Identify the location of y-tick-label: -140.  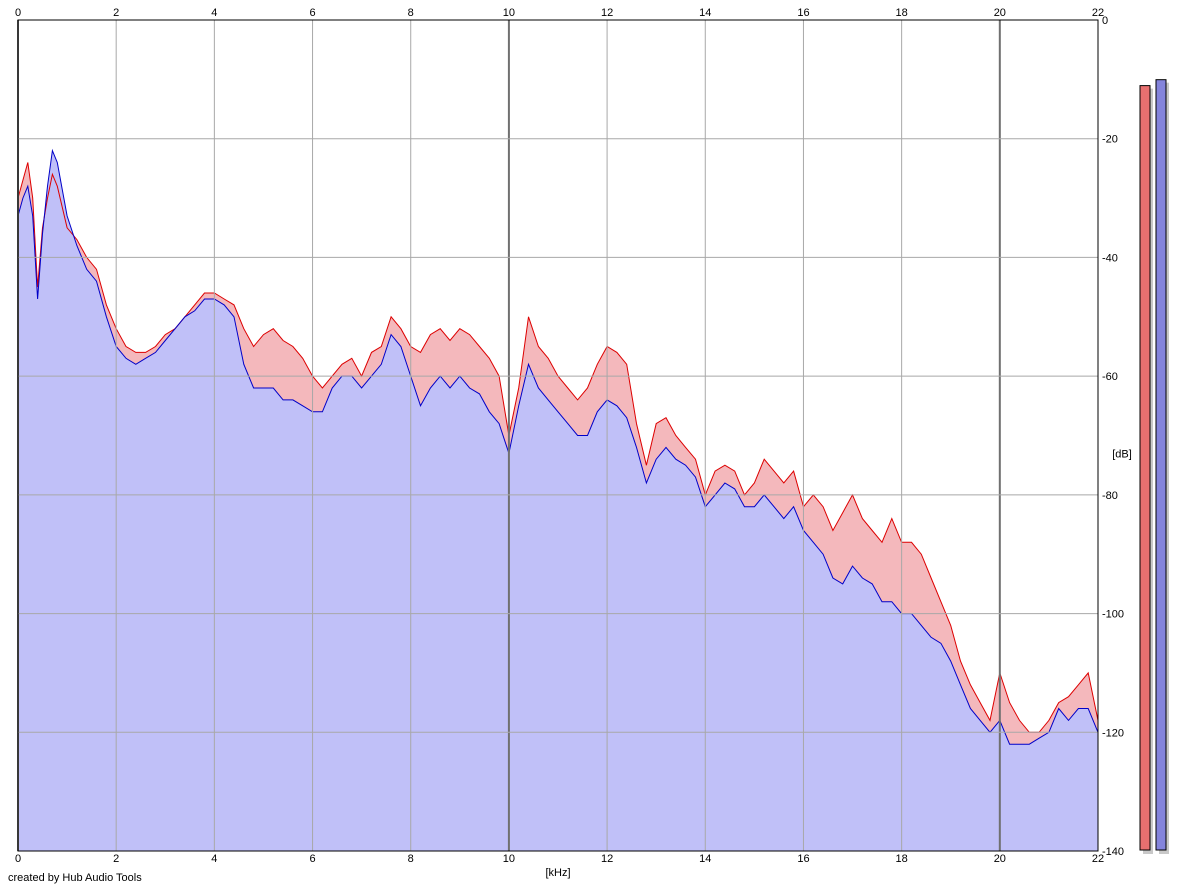
(1113, 852).